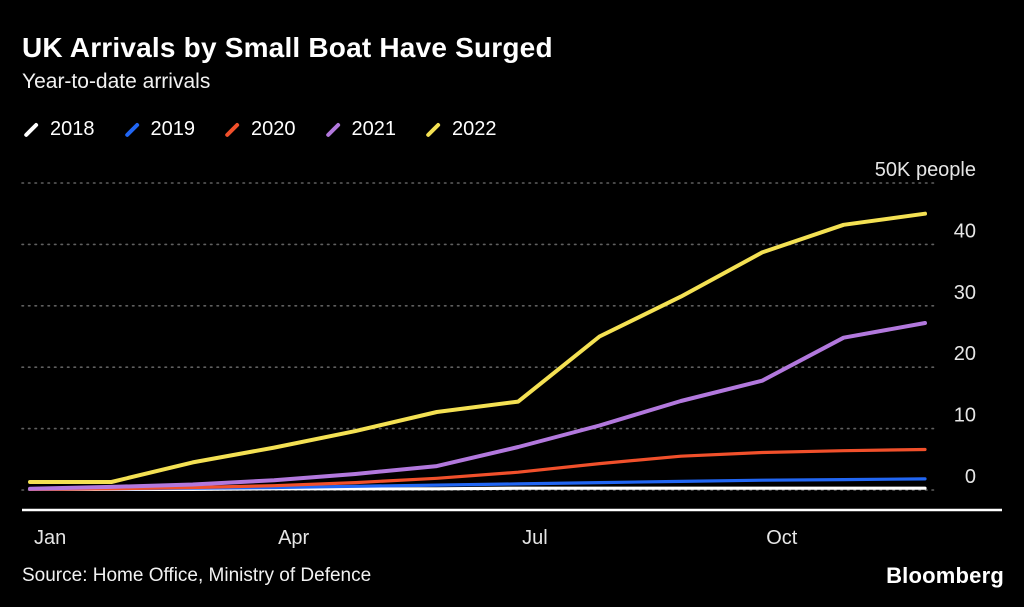 The height and width of the screenshot is (607, 1024). Describe the element at coordinates (477, 469) in the screenshot. I see `series-line-2020` at that location.